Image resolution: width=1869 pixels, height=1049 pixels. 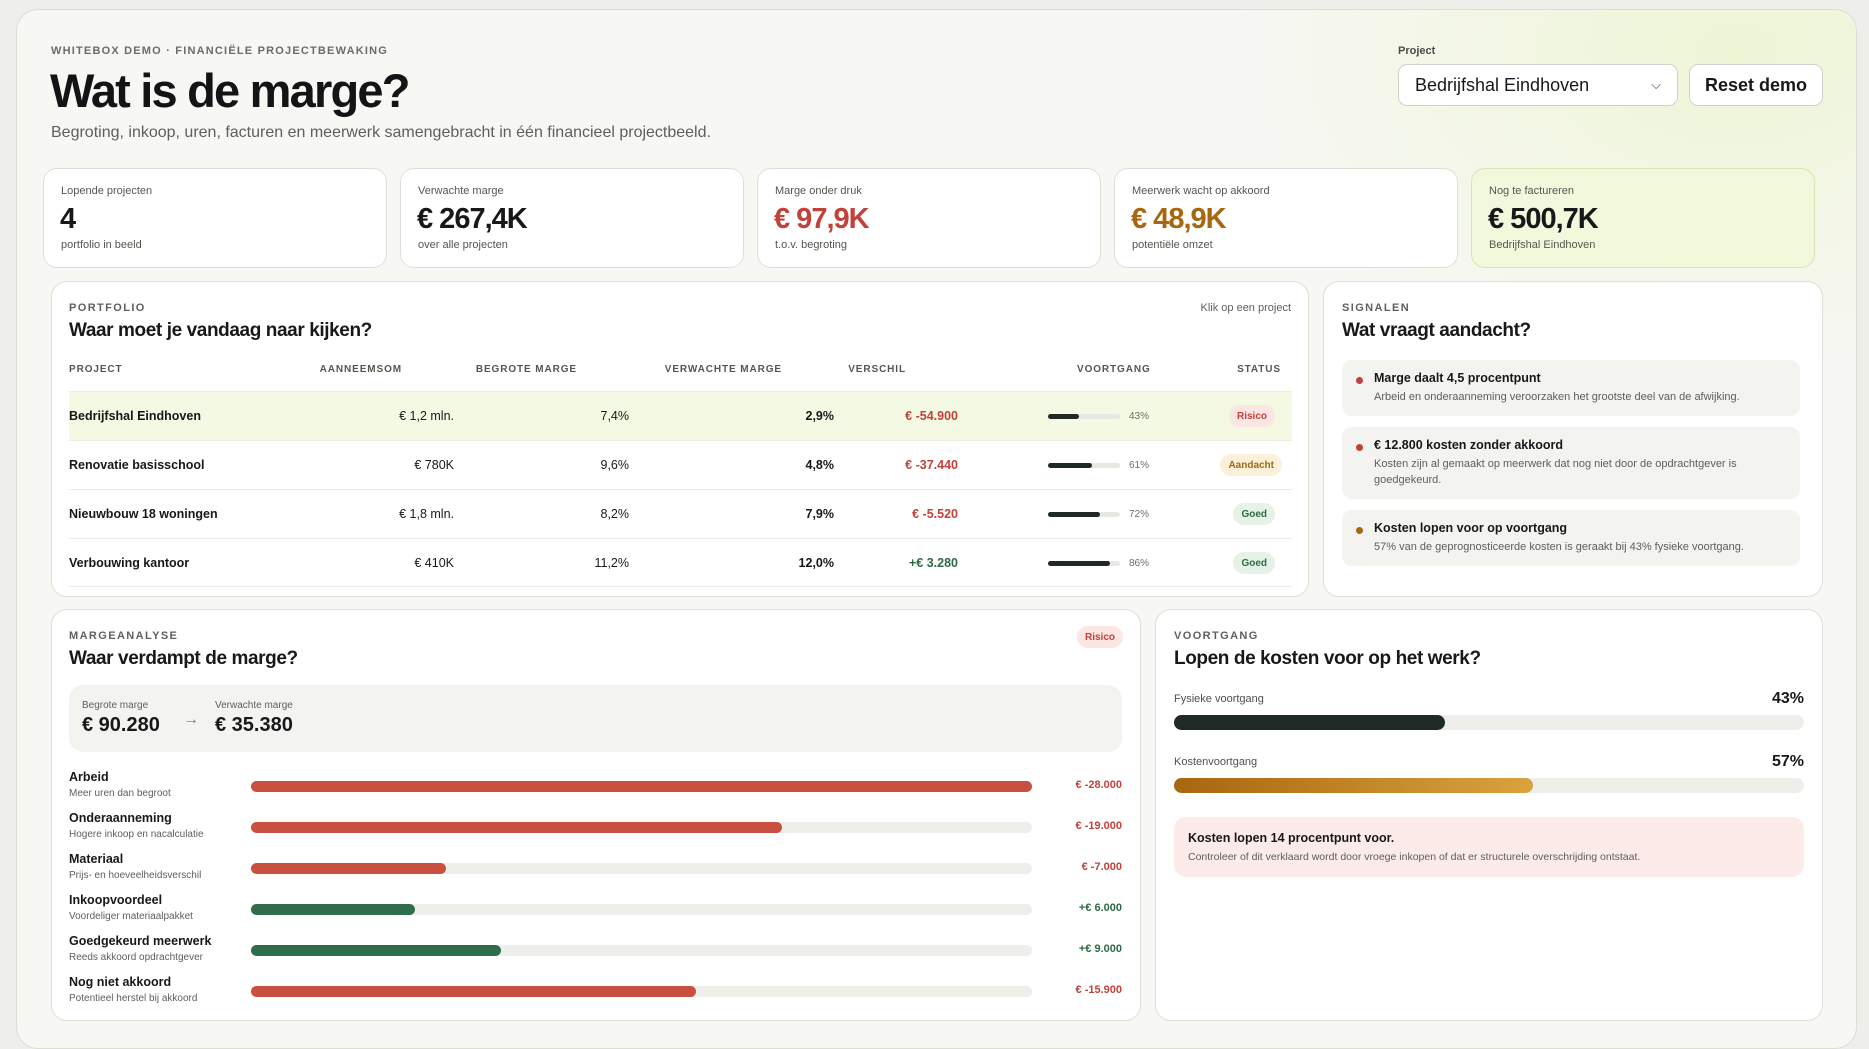 I want to click on signal-title: Kosten lopen voor op voortgang, so click(x=1471, y=528).